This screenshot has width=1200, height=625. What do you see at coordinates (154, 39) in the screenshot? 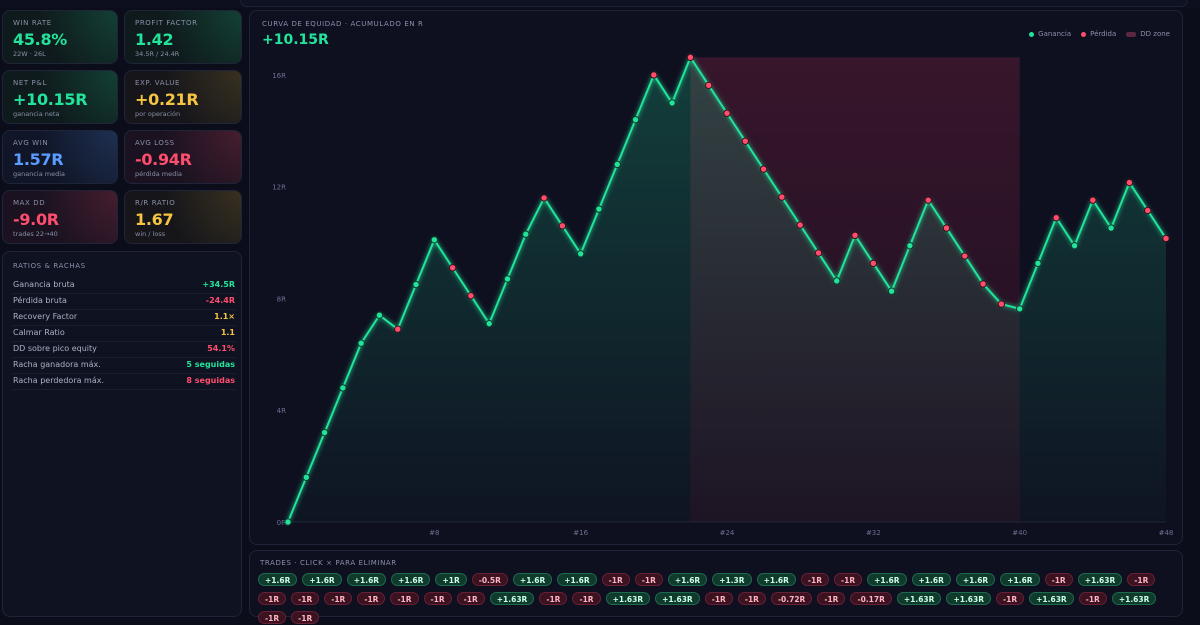
I see `stat-value: 1.42` at bounding box center [154, 39].